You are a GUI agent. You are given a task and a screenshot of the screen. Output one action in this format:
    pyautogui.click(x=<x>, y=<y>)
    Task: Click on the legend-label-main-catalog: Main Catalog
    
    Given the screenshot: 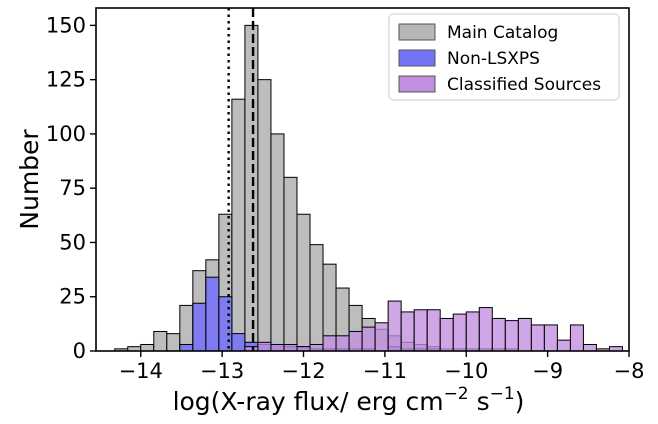 What is the action you would take?
    pyautogui.click(x=502, y=33)
    